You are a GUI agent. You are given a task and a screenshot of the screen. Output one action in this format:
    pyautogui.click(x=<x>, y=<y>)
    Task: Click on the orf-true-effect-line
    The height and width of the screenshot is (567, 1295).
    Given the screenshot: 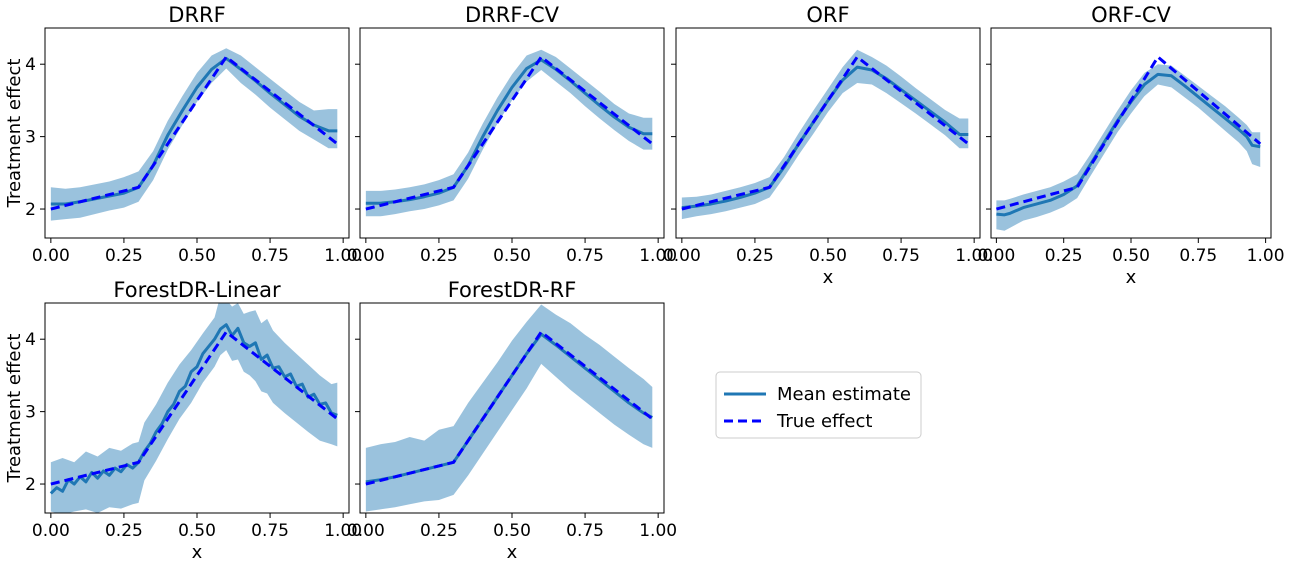 What is the action you would take?
    pyautogui.click(x=825, y=132)
    